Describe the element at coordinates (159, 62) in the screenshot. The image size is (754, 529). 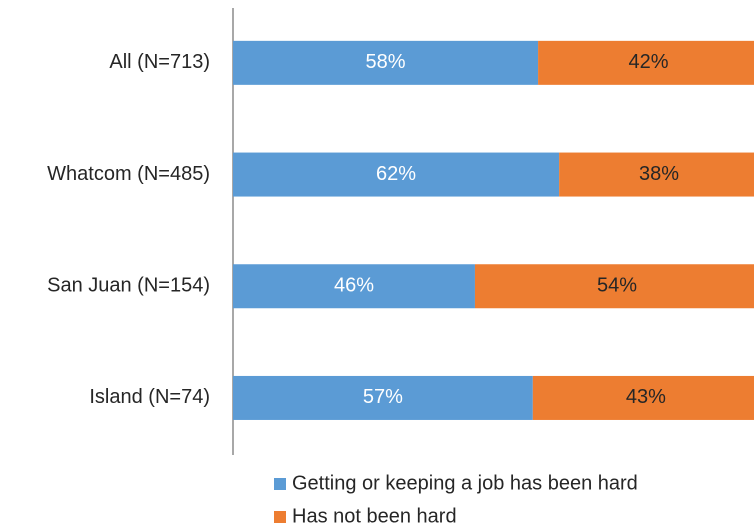
I see `y-tick-label: All (N=713)` at that location.